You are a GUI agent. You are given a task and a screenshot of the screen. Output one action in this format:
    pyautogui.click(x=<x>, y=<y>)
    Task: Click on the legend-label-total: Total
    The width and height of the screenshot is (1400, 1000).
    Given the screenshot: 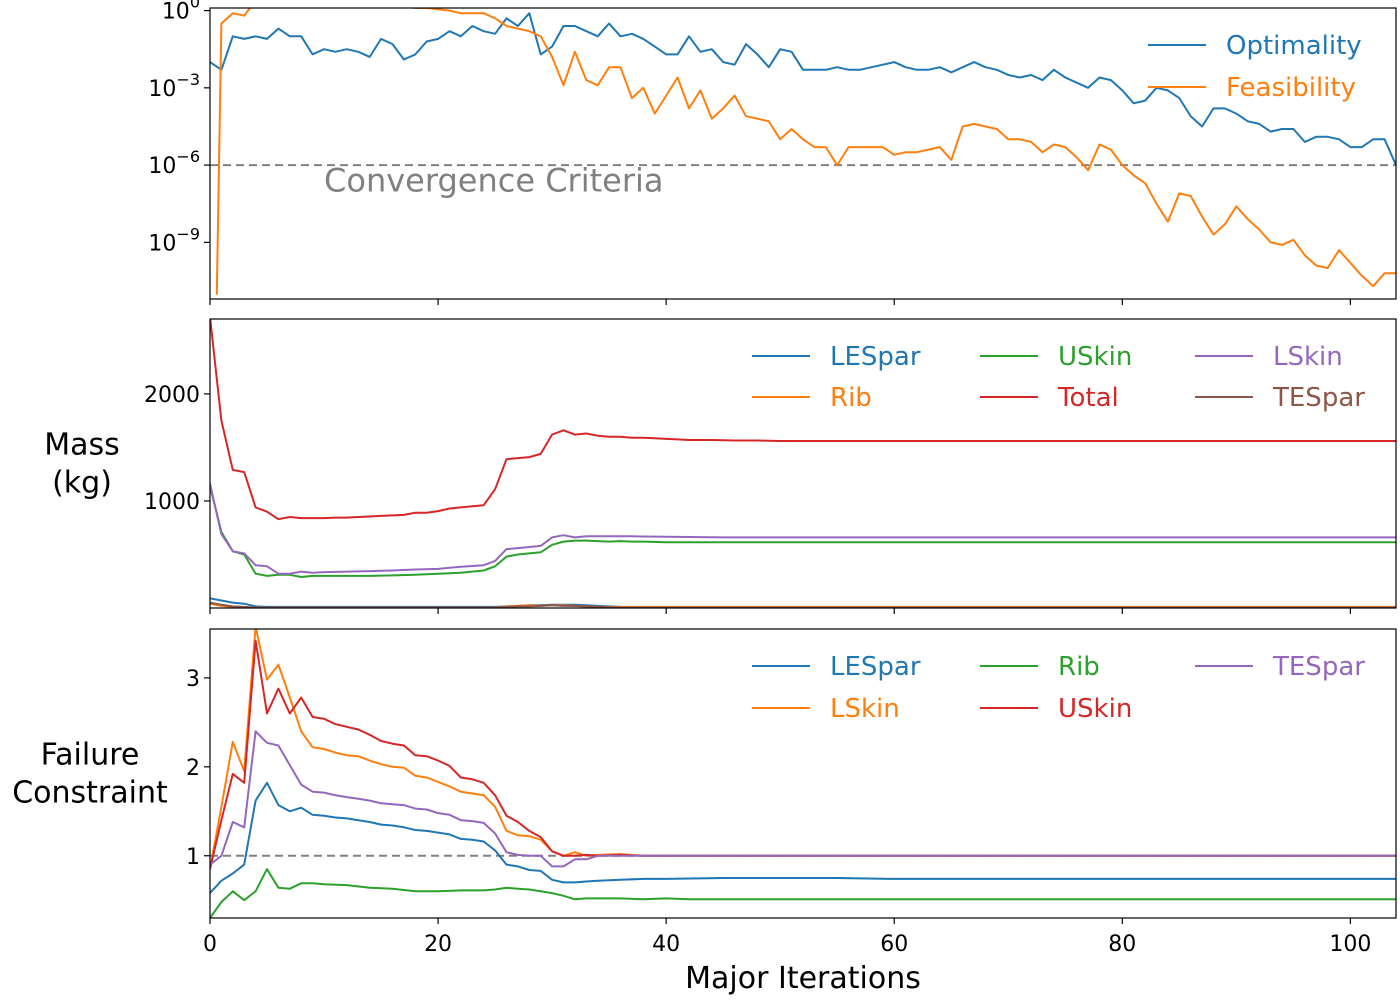 What is the action you would take?
    pyautogui.click(x=1088, y=398)
    